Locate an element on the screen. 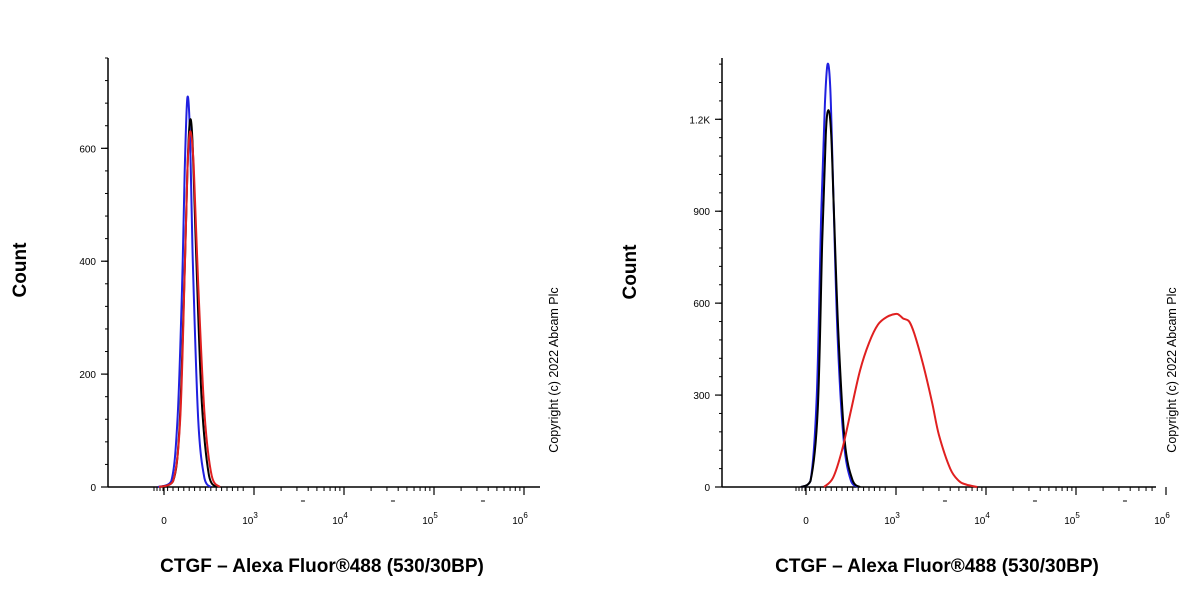 The width and height of the screenshot is (1200, 600). y-tick-label: 1.2K is located at coordinates (699, 120).